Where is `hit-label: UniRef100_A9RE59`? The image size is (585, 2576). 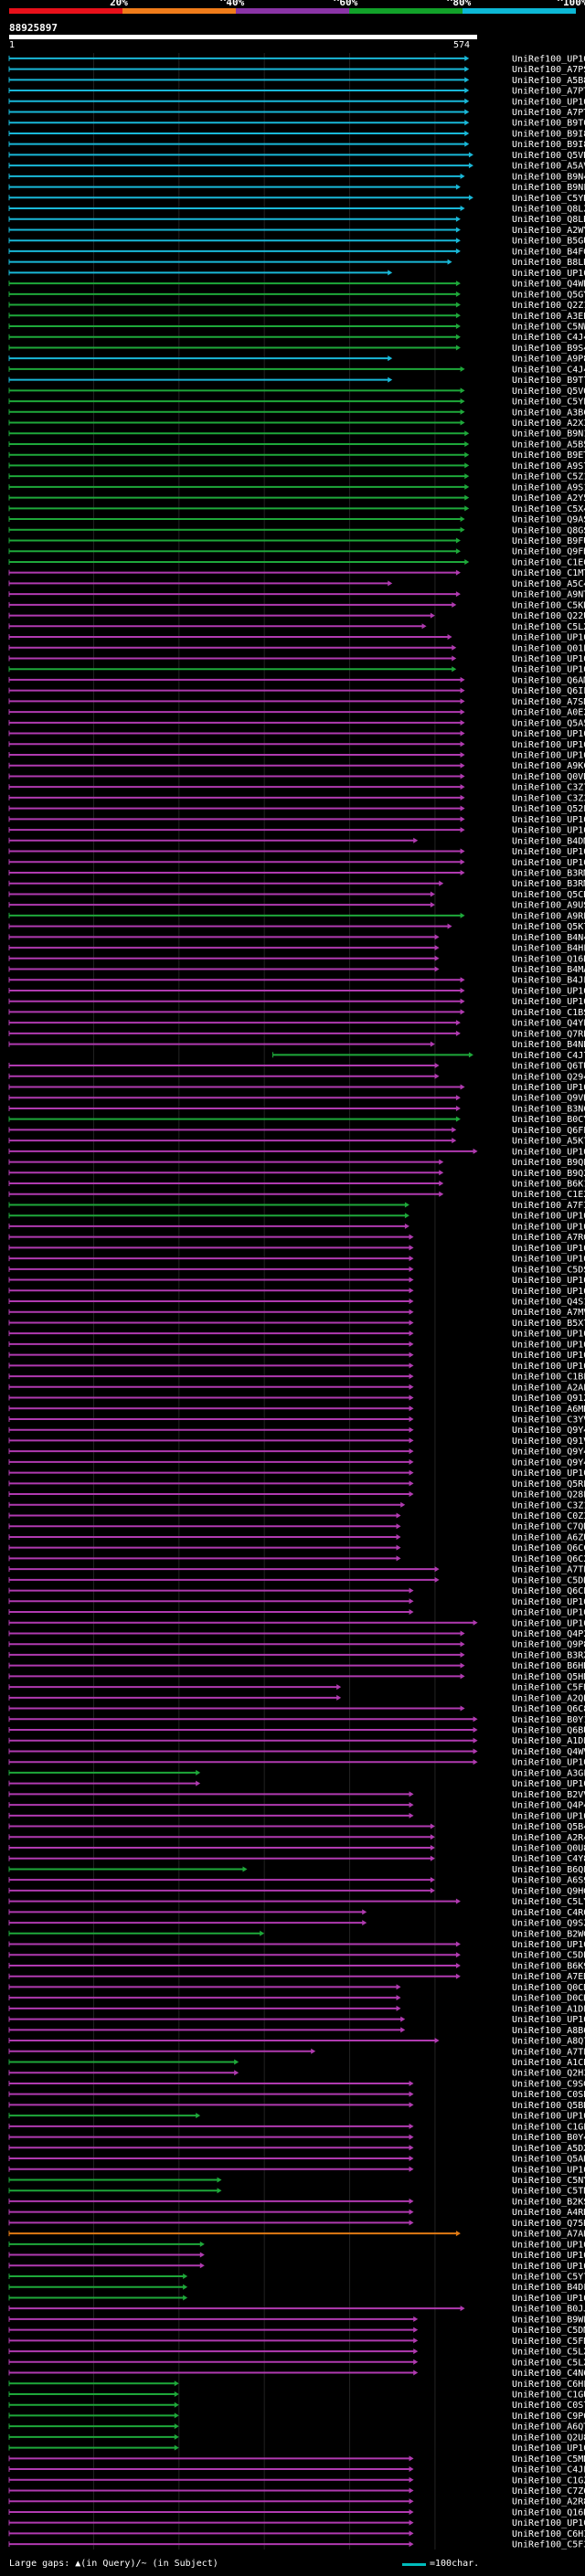 hit-label: UniRef100_A9RE59 is located at coordinates (548, 916).